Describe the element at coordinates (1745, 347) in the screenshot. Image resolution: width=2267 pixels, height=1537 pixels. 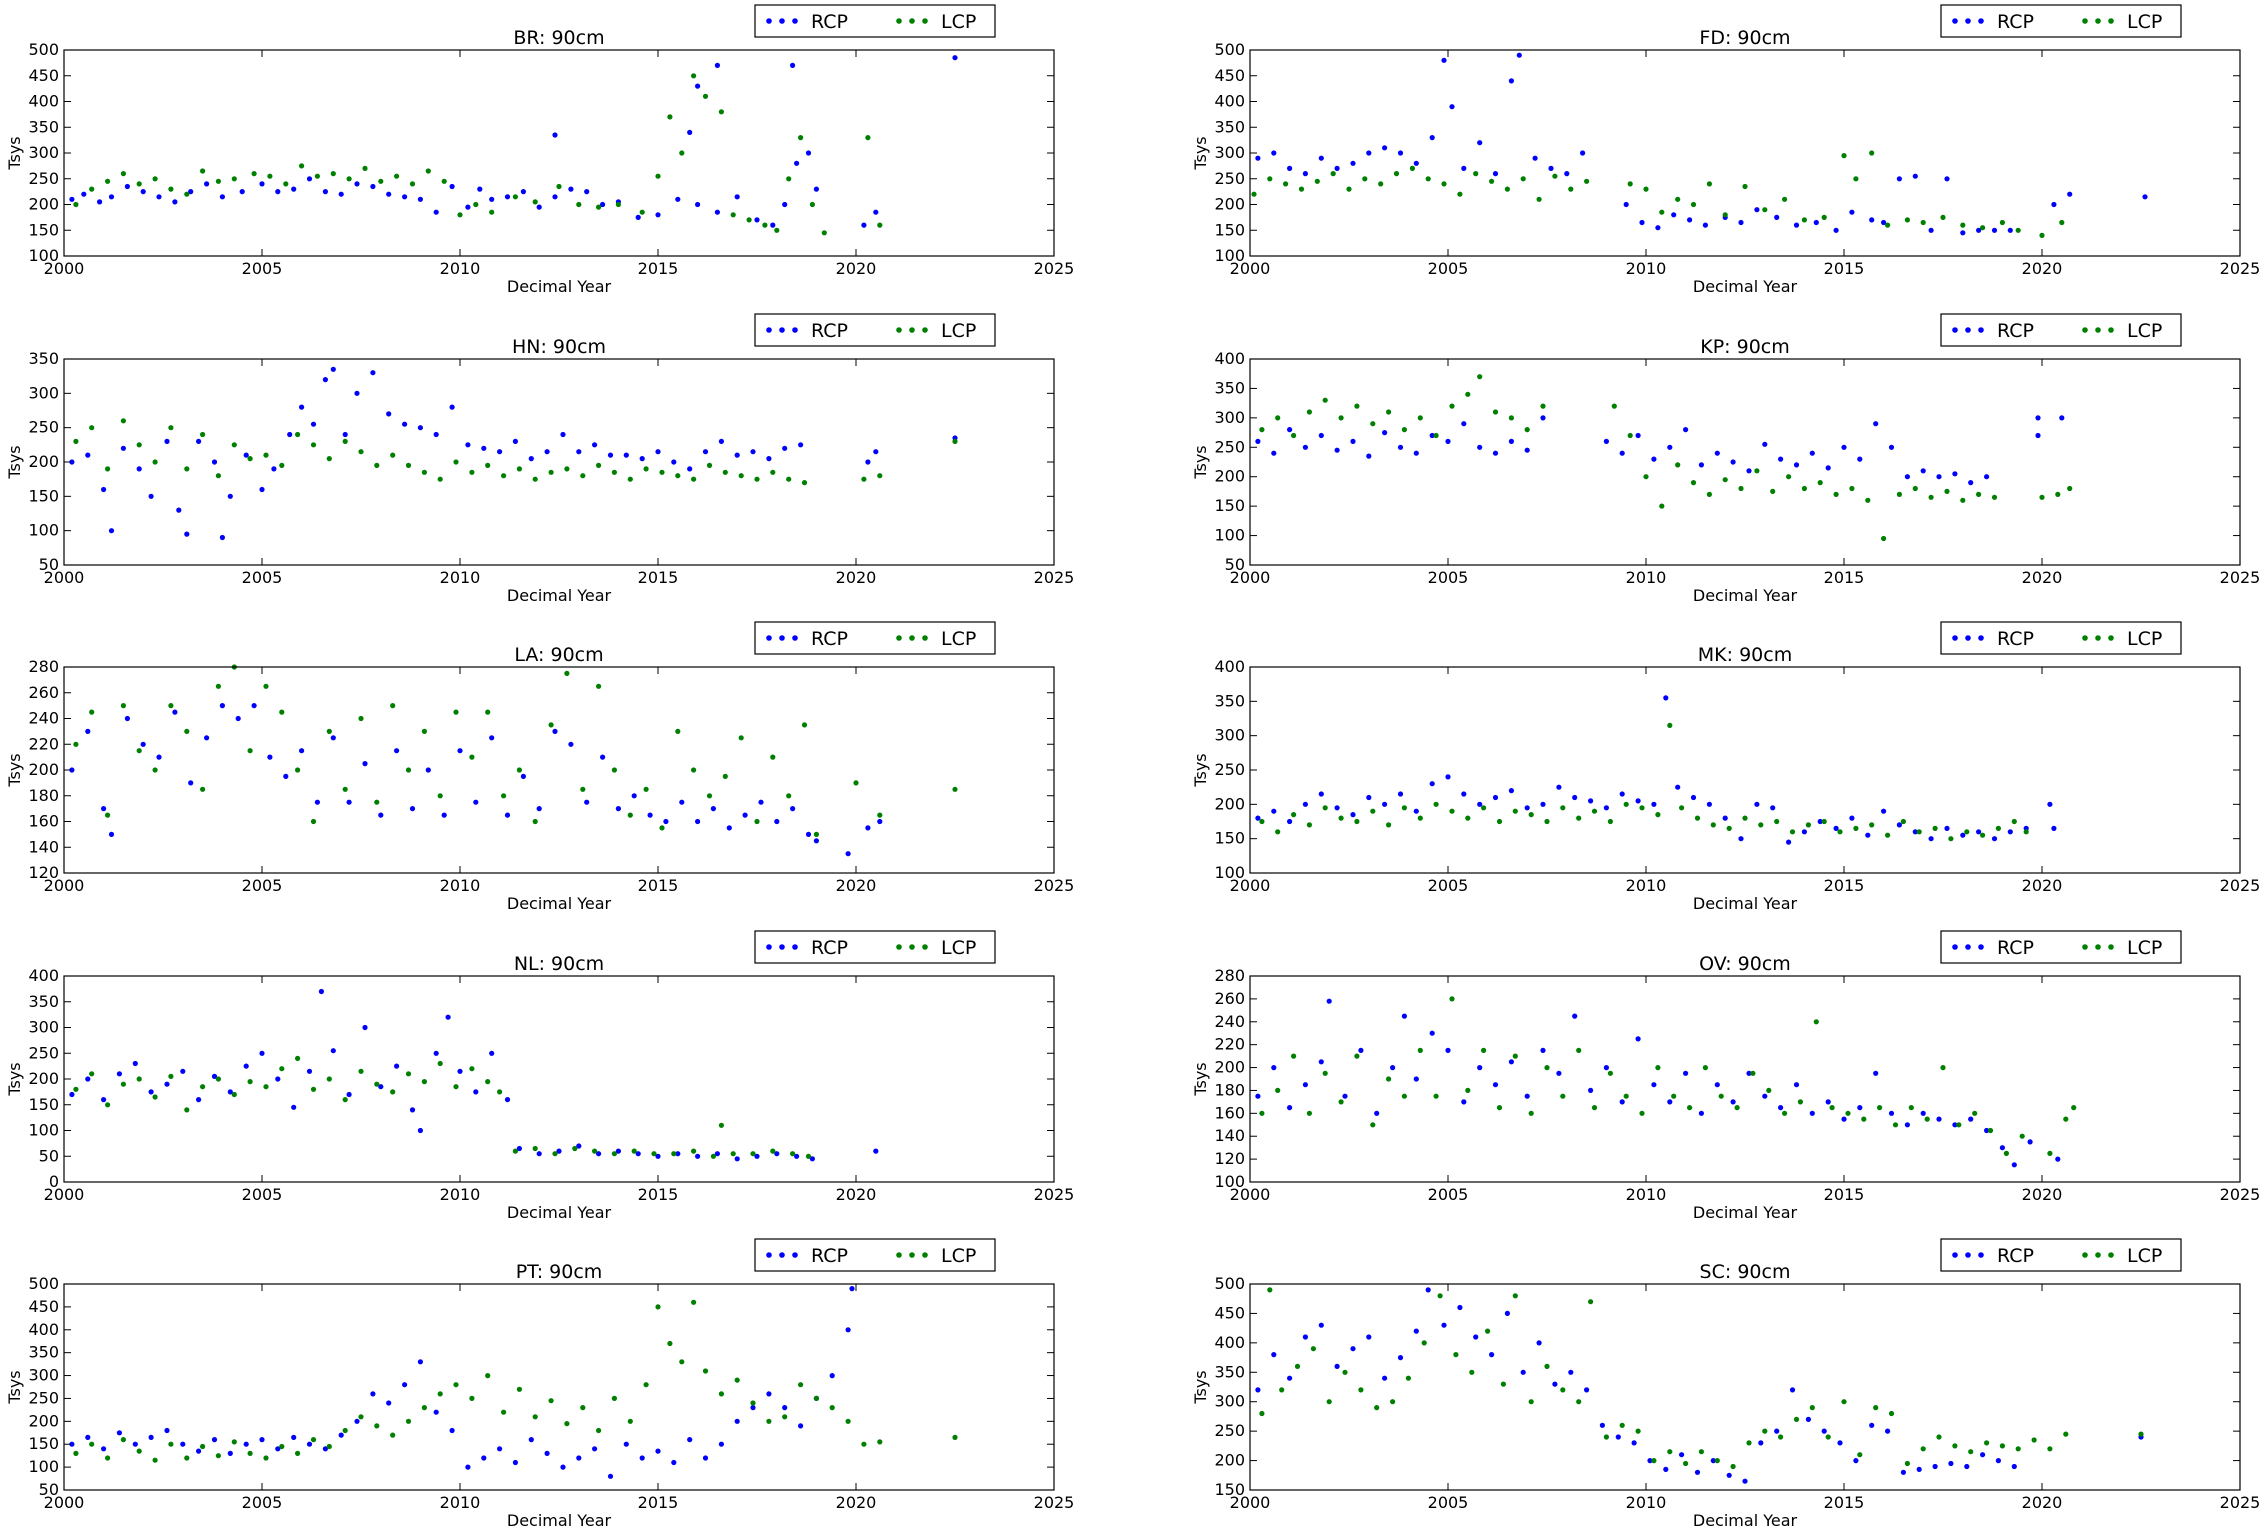
I see `panel-title: KP: 90cm` at that location.